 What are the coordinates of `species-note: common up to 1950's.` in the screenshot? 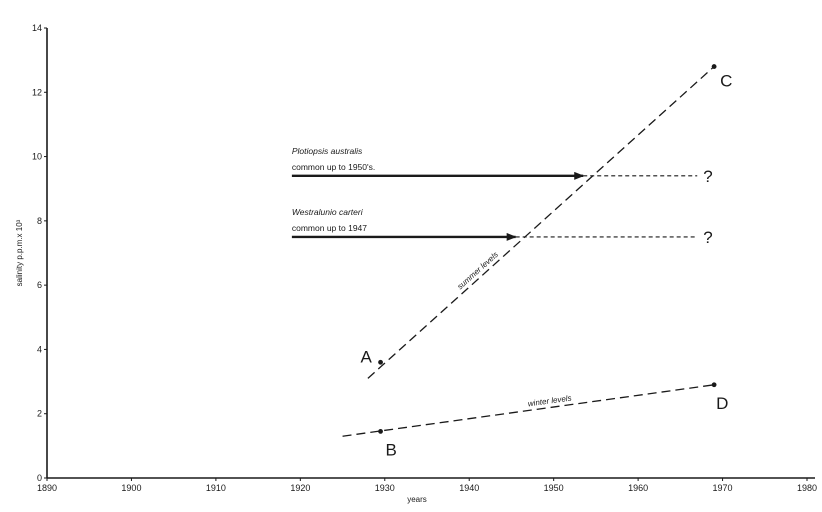 It's located at (333, 167).